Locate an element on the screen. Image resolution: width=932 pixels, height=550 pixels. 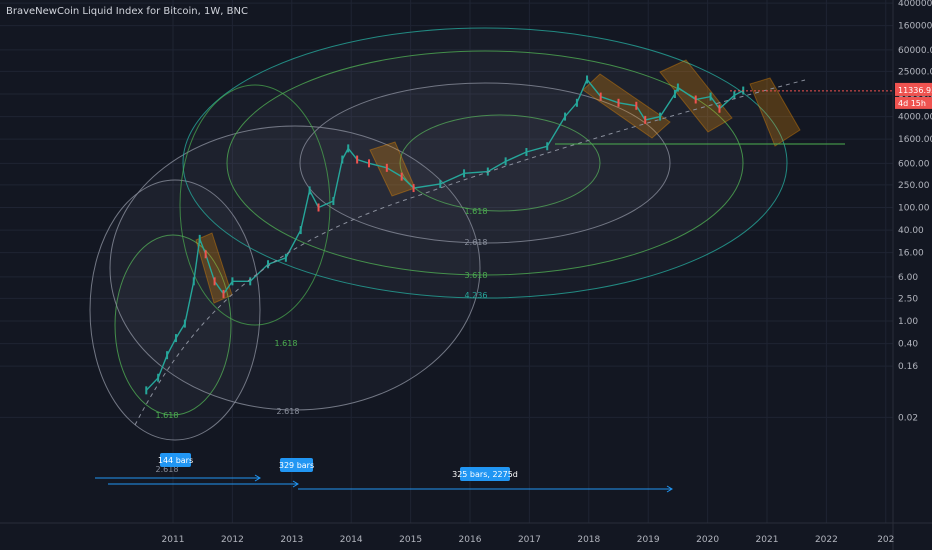
y-tick-label: 4000.00 is located at coordinates (915, 118).